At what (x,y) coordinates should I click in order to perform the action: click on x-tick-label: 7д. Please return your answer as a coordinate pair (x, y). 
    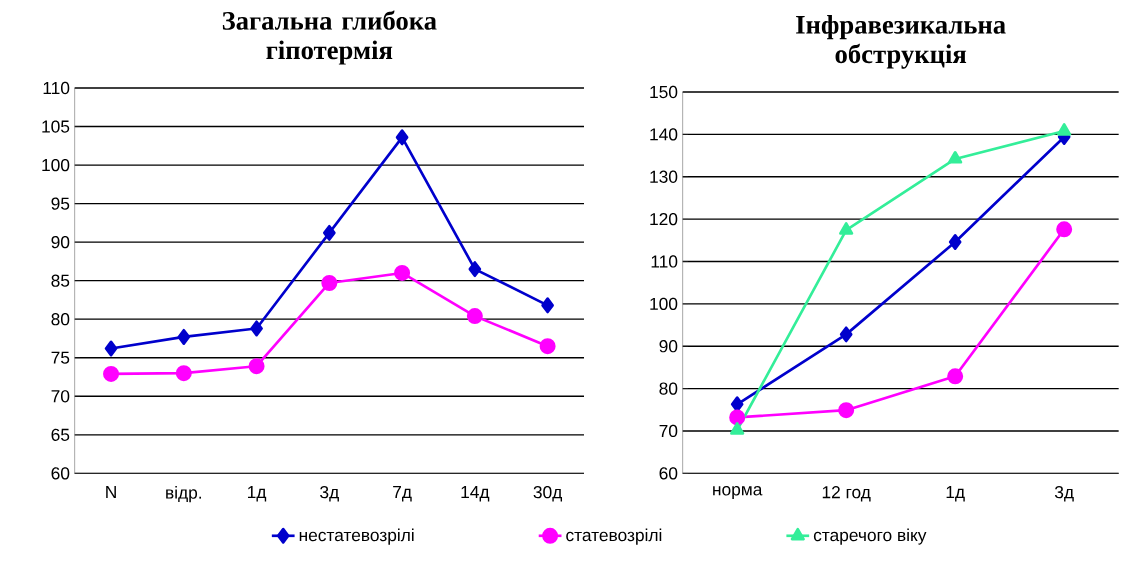
    Looking at the image, I should click on (402, 494).